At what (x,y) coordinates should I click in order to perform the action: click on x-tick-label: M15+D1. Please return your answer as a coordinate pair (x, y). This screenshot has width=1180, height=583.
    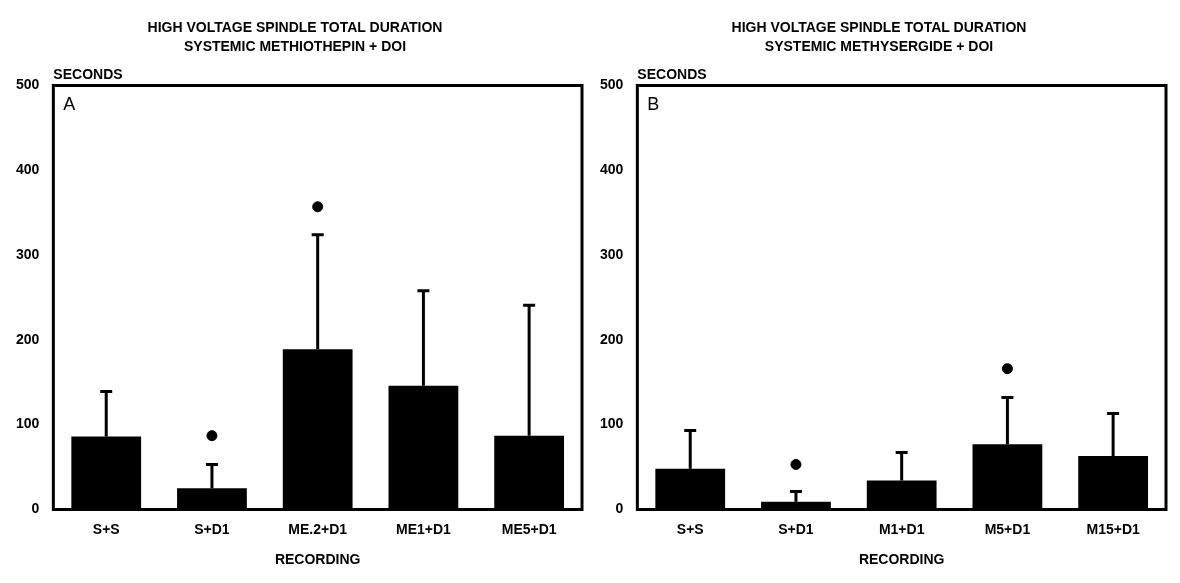
    Looking at the image, I should click on (1113, 528).